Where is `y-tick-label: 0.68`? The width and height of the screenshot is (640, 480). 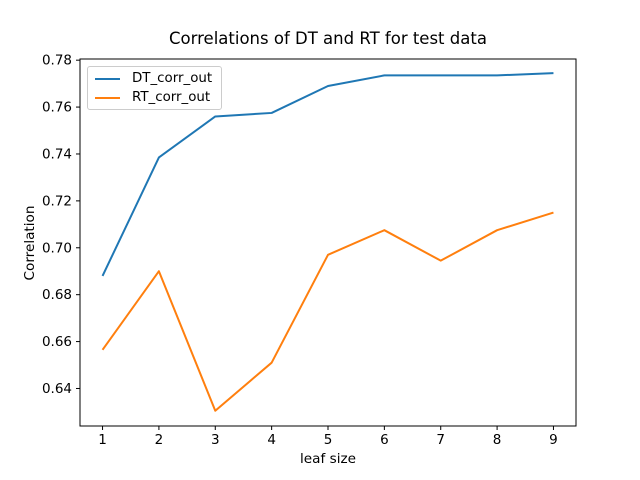
y-tick-label: 0.68 is located at coordinates (57, 295).